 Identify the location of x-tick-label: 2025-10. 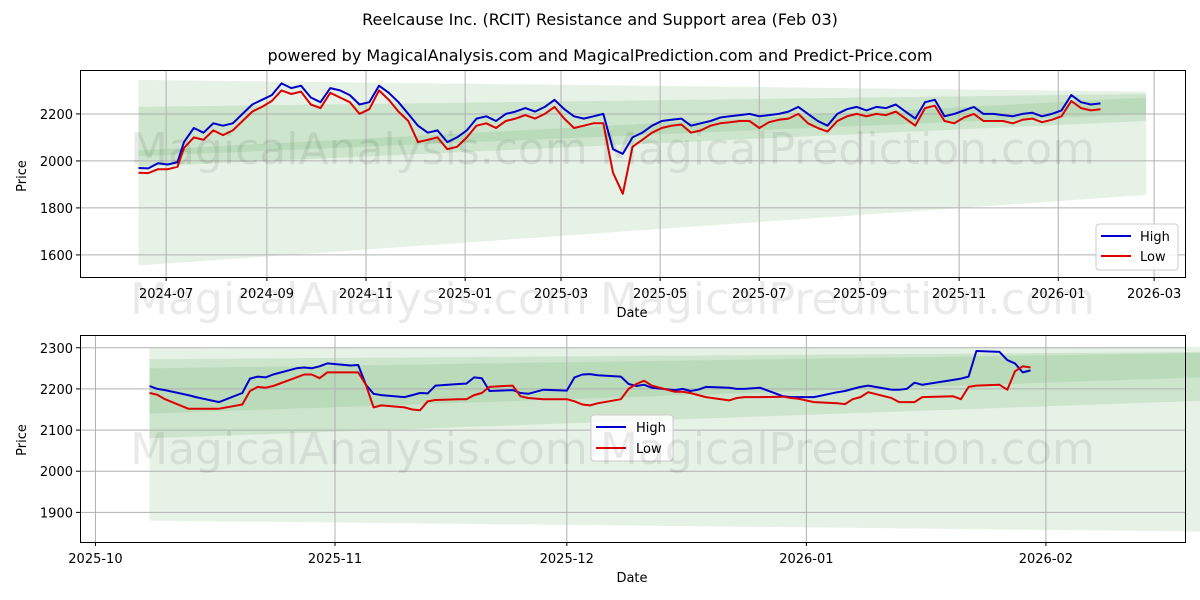
(95, 559).